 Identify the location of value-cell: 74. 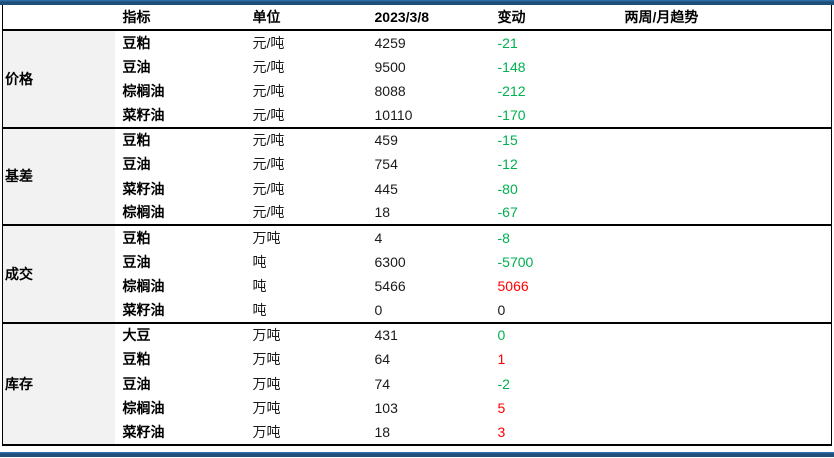
(382, 383).